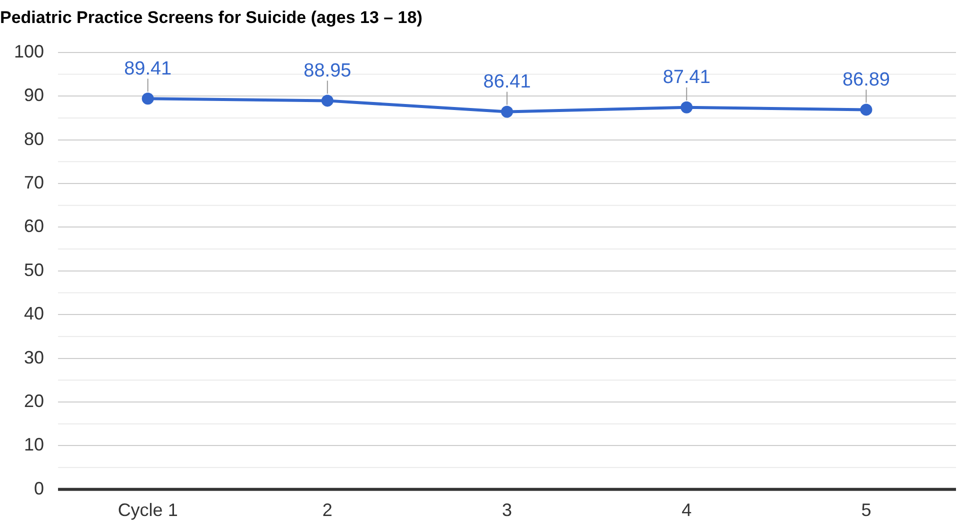  What do you see at coordinates (34, 400) in the screenshot?
I see `y-tick-label: 20` at bounding box center [34, 400].